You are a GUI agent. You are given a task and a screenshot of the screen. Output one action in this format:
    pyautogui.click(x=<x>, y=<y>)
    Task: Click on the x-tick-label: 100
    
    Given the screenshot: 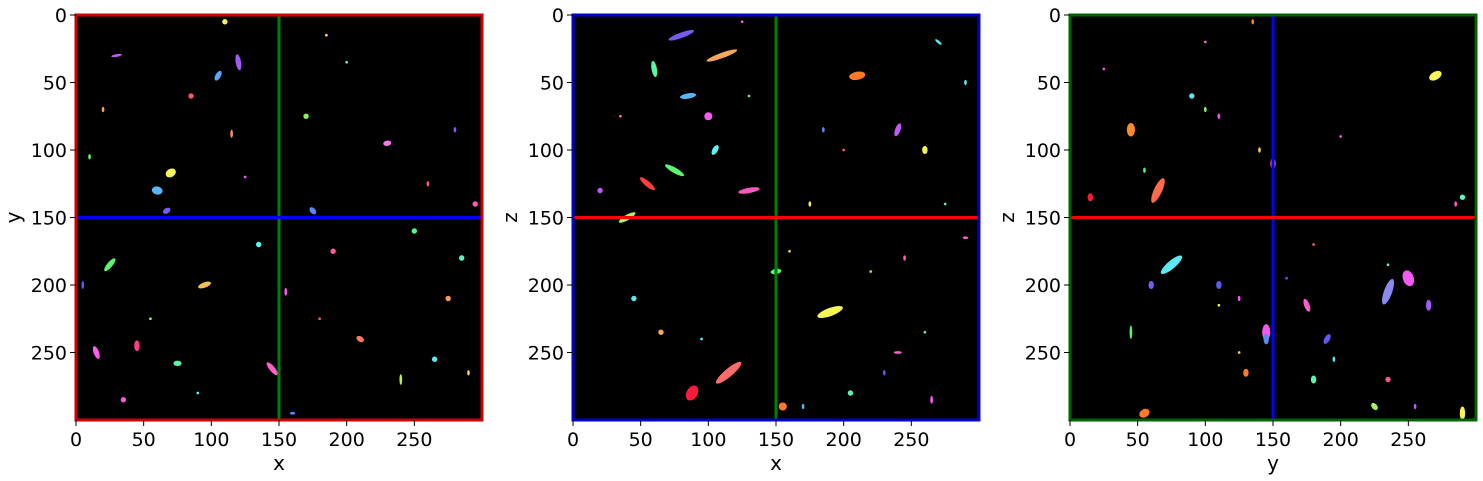 What is the action you would take?
    pyautogui.click(x=1205, y=440)
    